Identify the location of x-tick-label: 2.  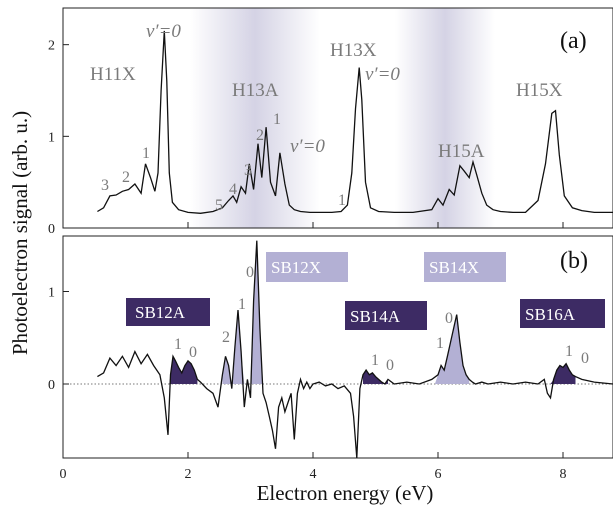
(188, 474).